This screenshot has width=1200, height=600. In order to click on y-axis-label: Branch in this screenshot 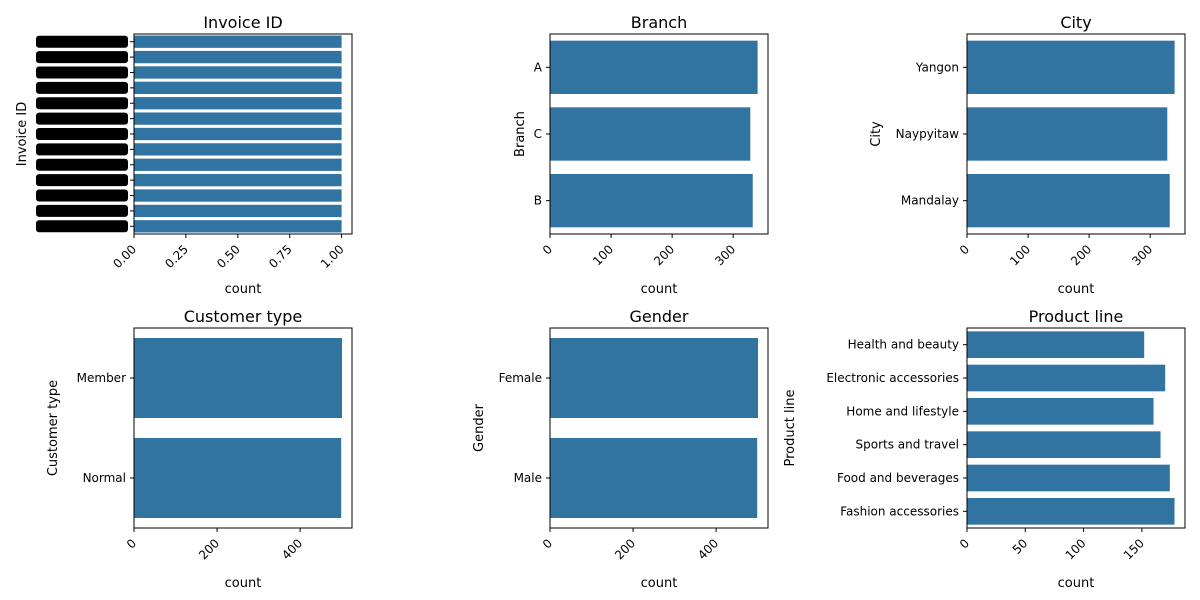, I will do `click(520, 134)`.